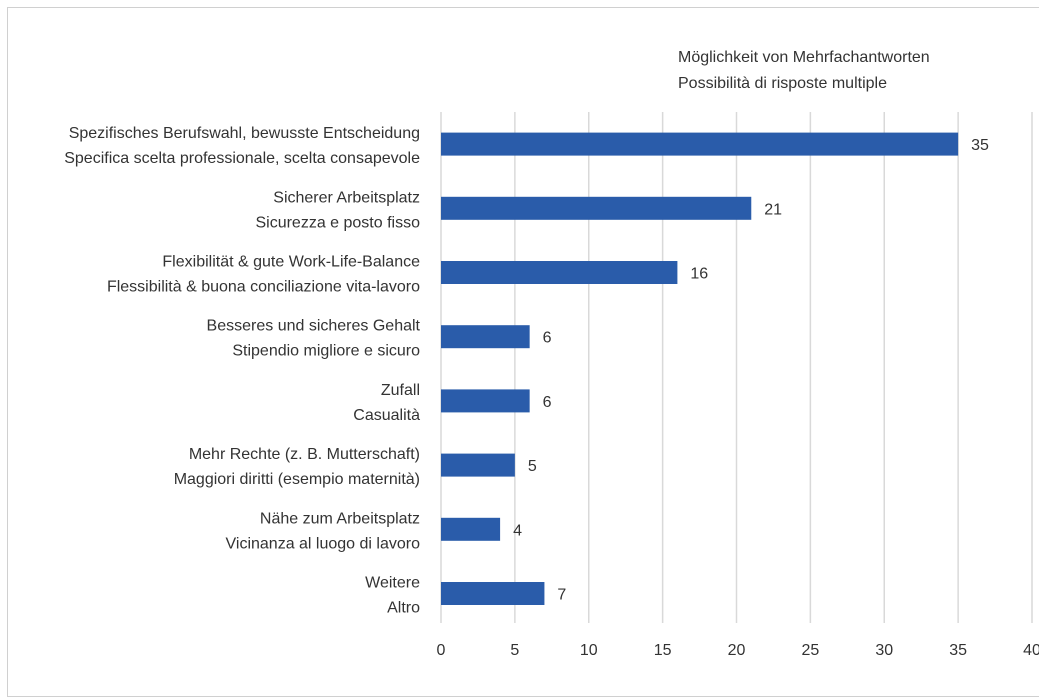 The image size is (1039, 697). Describe the element at coordinates (297, 479) in the screenshot. I see `category-label: Maggiori diritti (esempio maternità)` at that location.